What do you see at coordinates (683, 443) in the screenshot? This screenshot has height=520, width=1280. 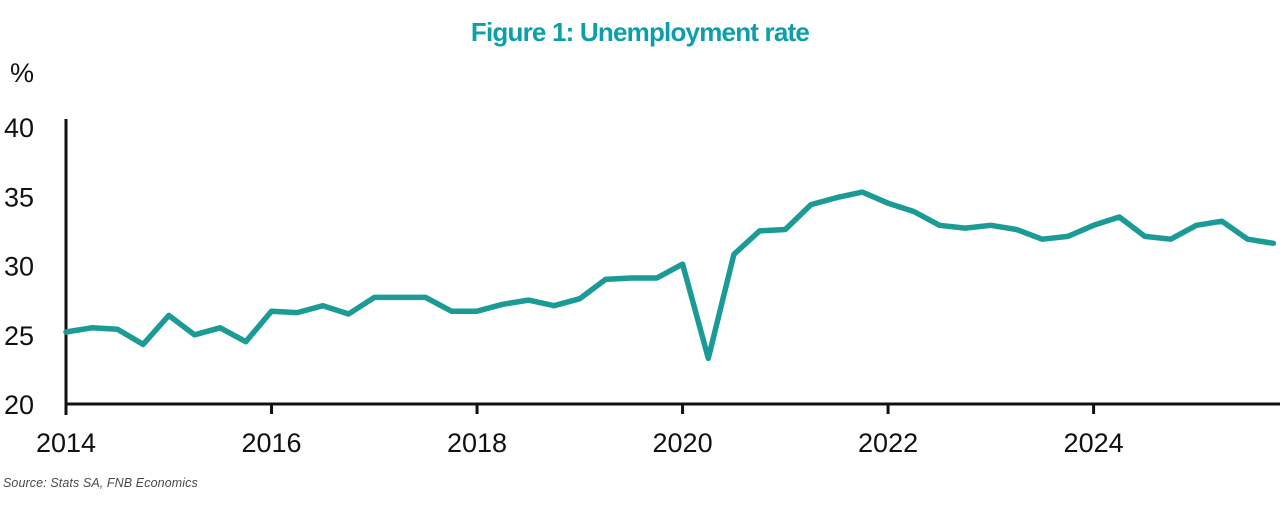 I see `x-axis-tick-label: 2020` at bounding box center [683, 443].